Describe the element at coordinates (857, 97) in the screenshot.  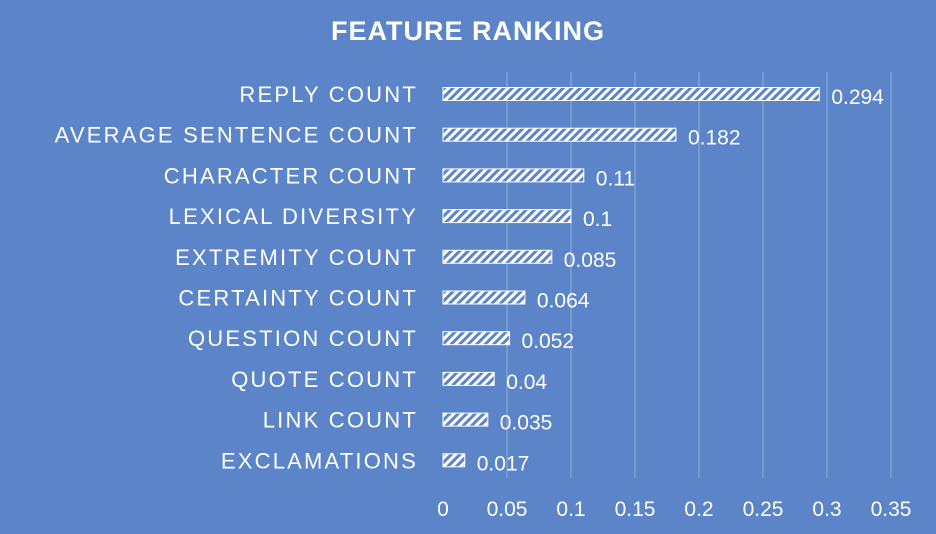
I see `data-label: 0.294` at that location.